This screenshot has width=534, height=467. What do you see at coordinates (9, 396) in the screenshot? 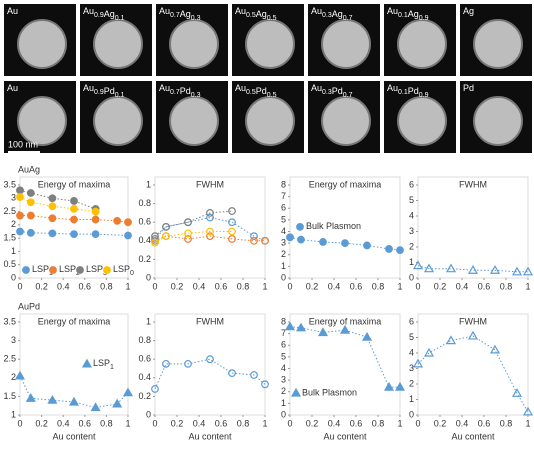
I see `y-tick-label: 1.5` at bounding box center [9, 396].